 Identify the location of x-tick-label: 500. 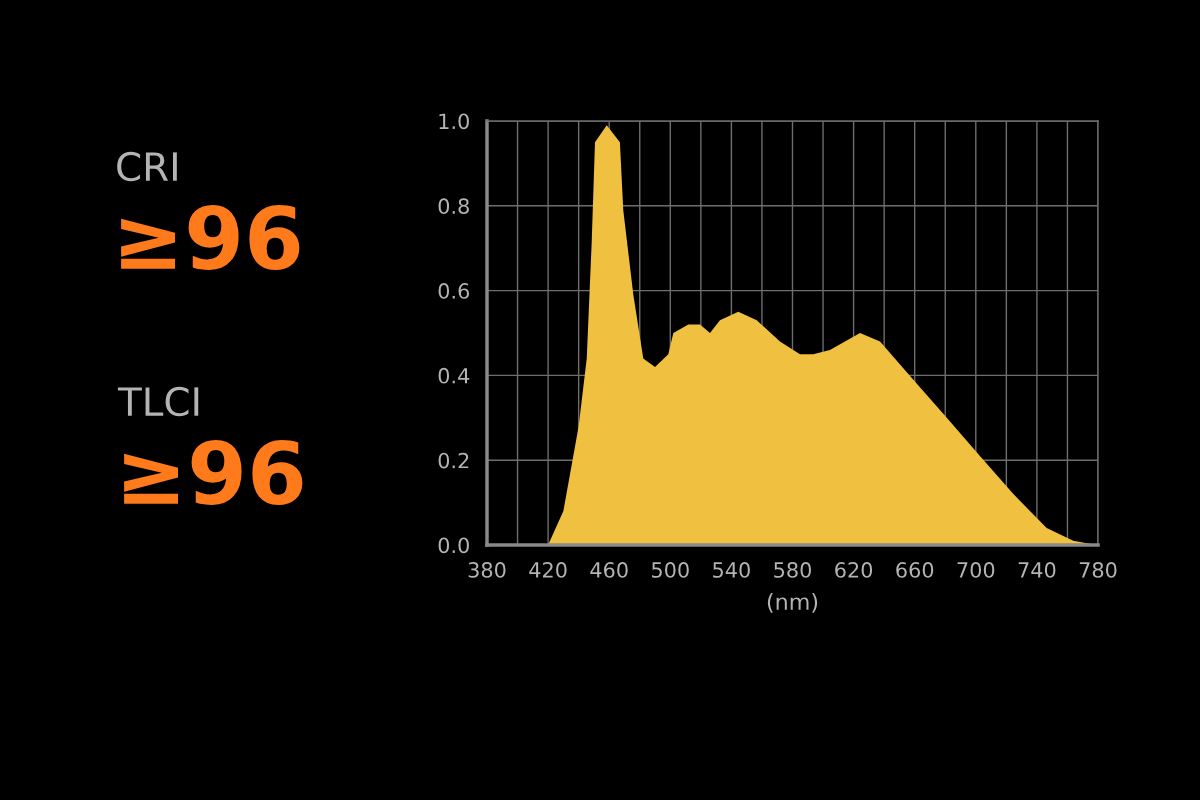
(670, 570).